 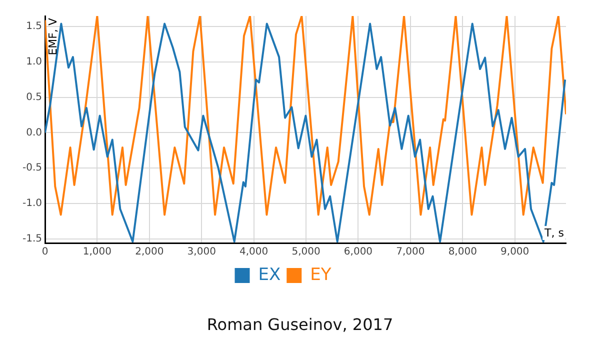 I want to click on y-tick-label: -1.5, so click(x=32, y=238).